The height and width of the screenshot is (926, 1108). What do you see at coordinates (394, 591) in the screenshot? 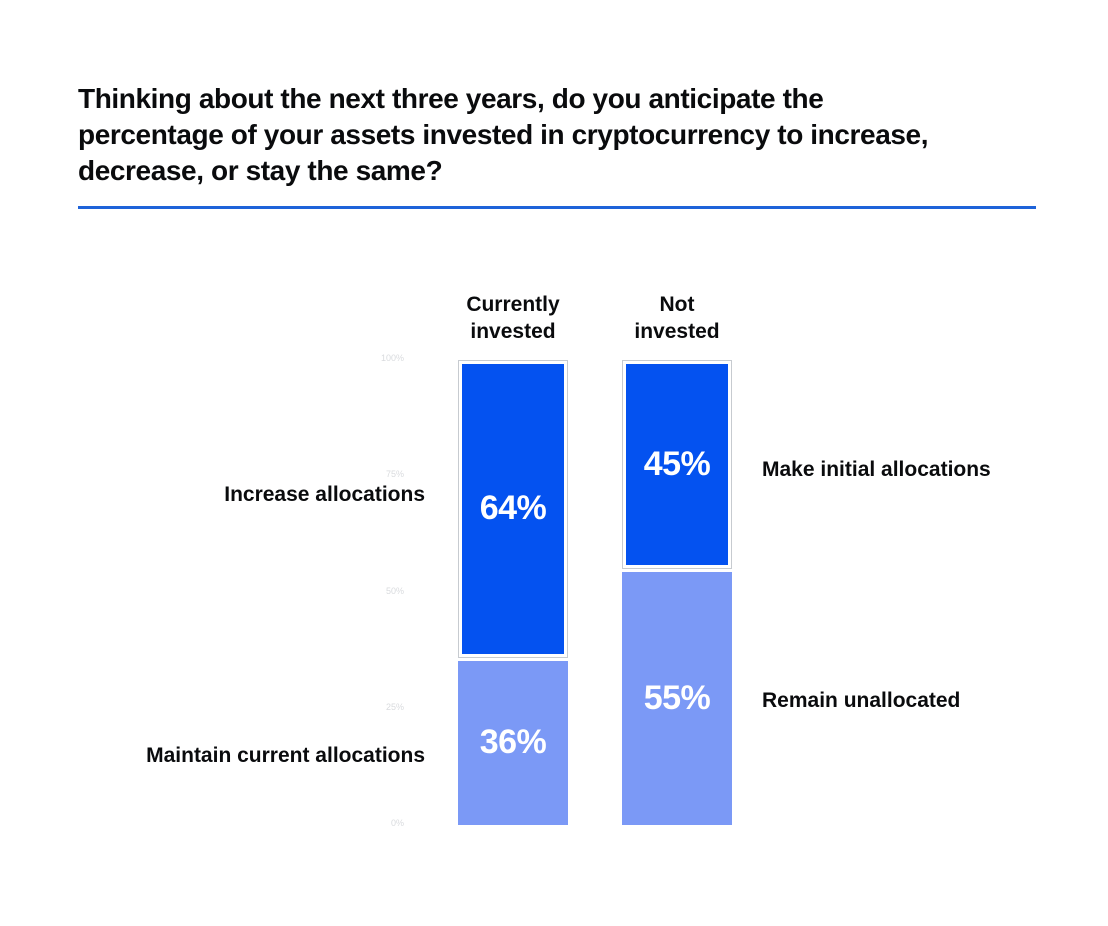
I see `y-axis-tick: 50%` at bounding box center [394, 591].